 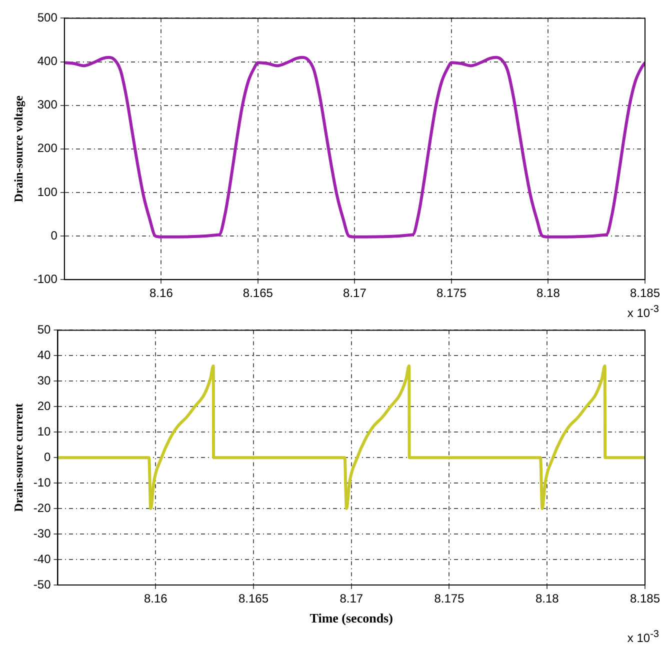 I want to click on y-tick-label: 500, so click(x=47, y=17).